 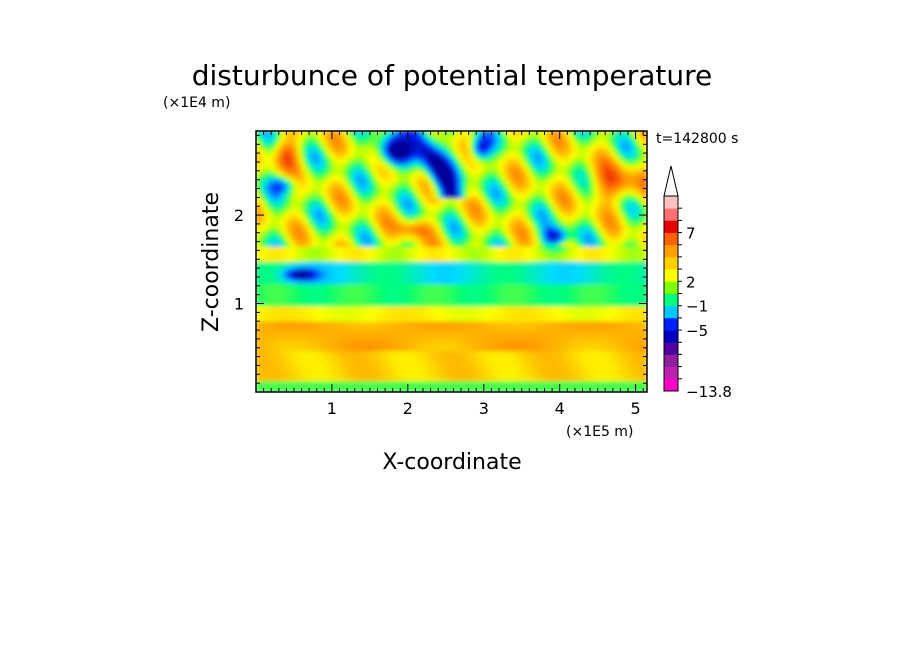 I want to click on colorbar-label: 7, so click(x=691, y=234).